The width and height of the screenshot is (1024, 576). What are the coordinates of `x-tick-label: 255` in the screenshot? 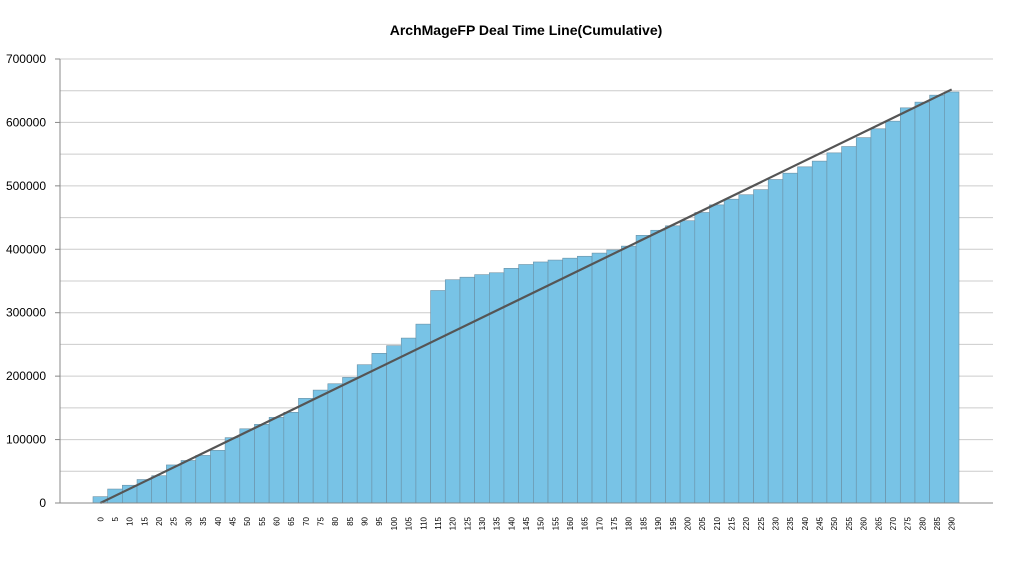 It's located at (849, 523).